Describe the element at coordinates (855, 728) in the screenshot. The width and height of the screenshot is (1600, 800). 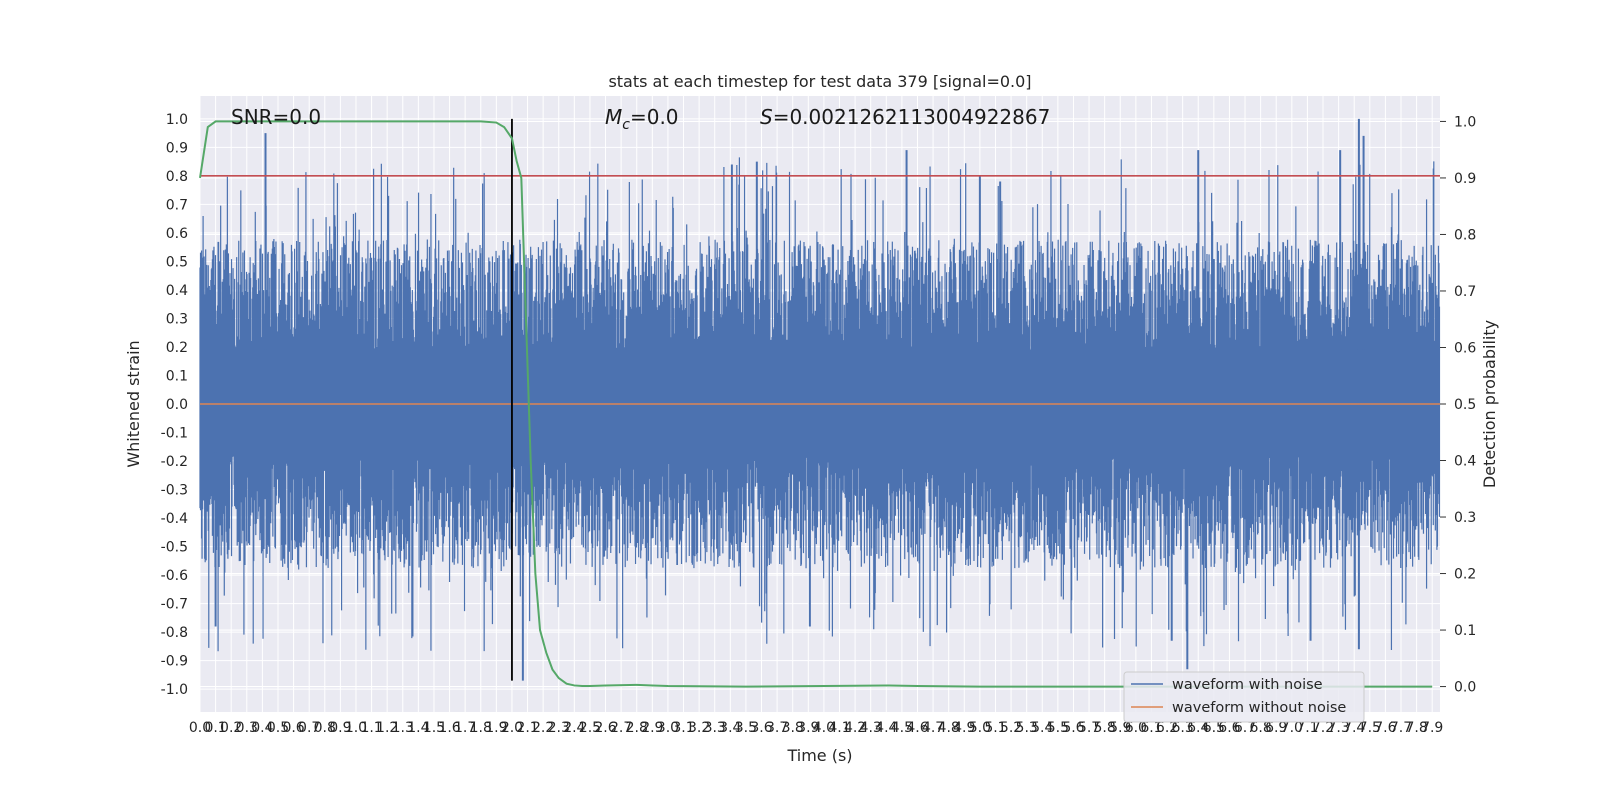
I see `x-tick-label: 4.2` at that location.